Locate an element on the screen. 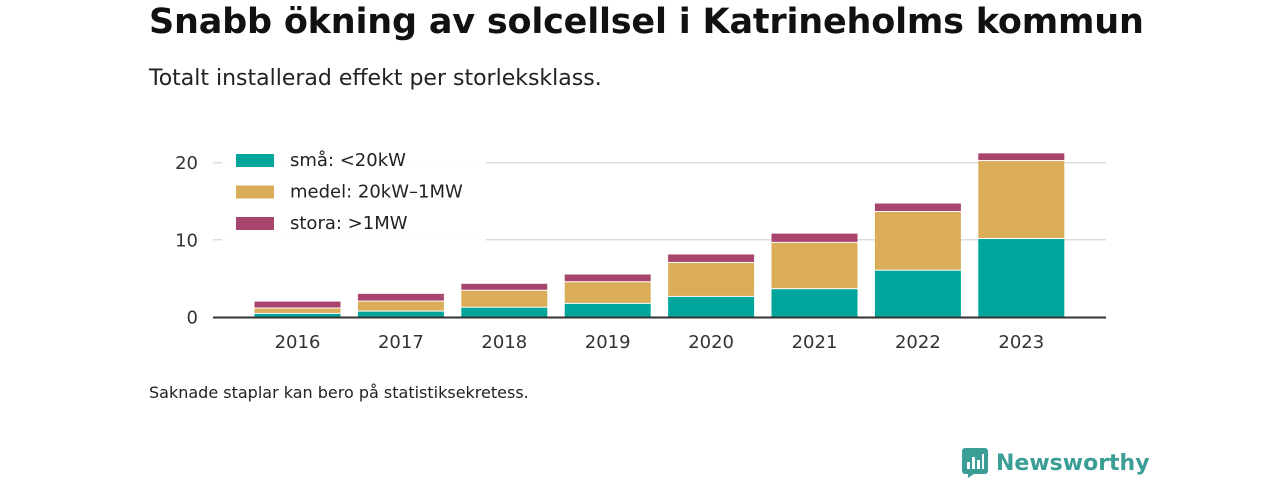 Image resolution: width=1280 pixels, height=480 pixels. bar-stack-2022 is located at coordinates (917, 260).